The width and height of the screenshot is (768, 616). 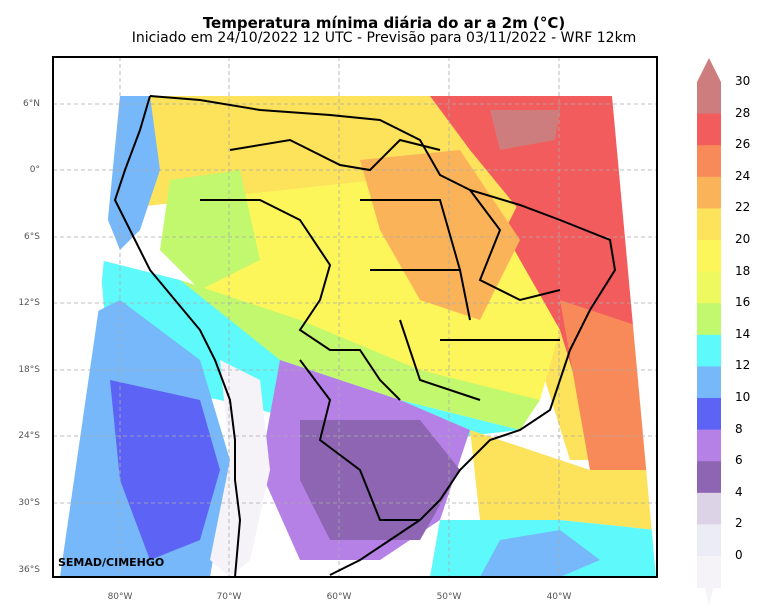 What do you see at coordinates (29, 570) in the screenshot?
I see `lat-label-36s: 36°S` at bounding box center [29, 570].